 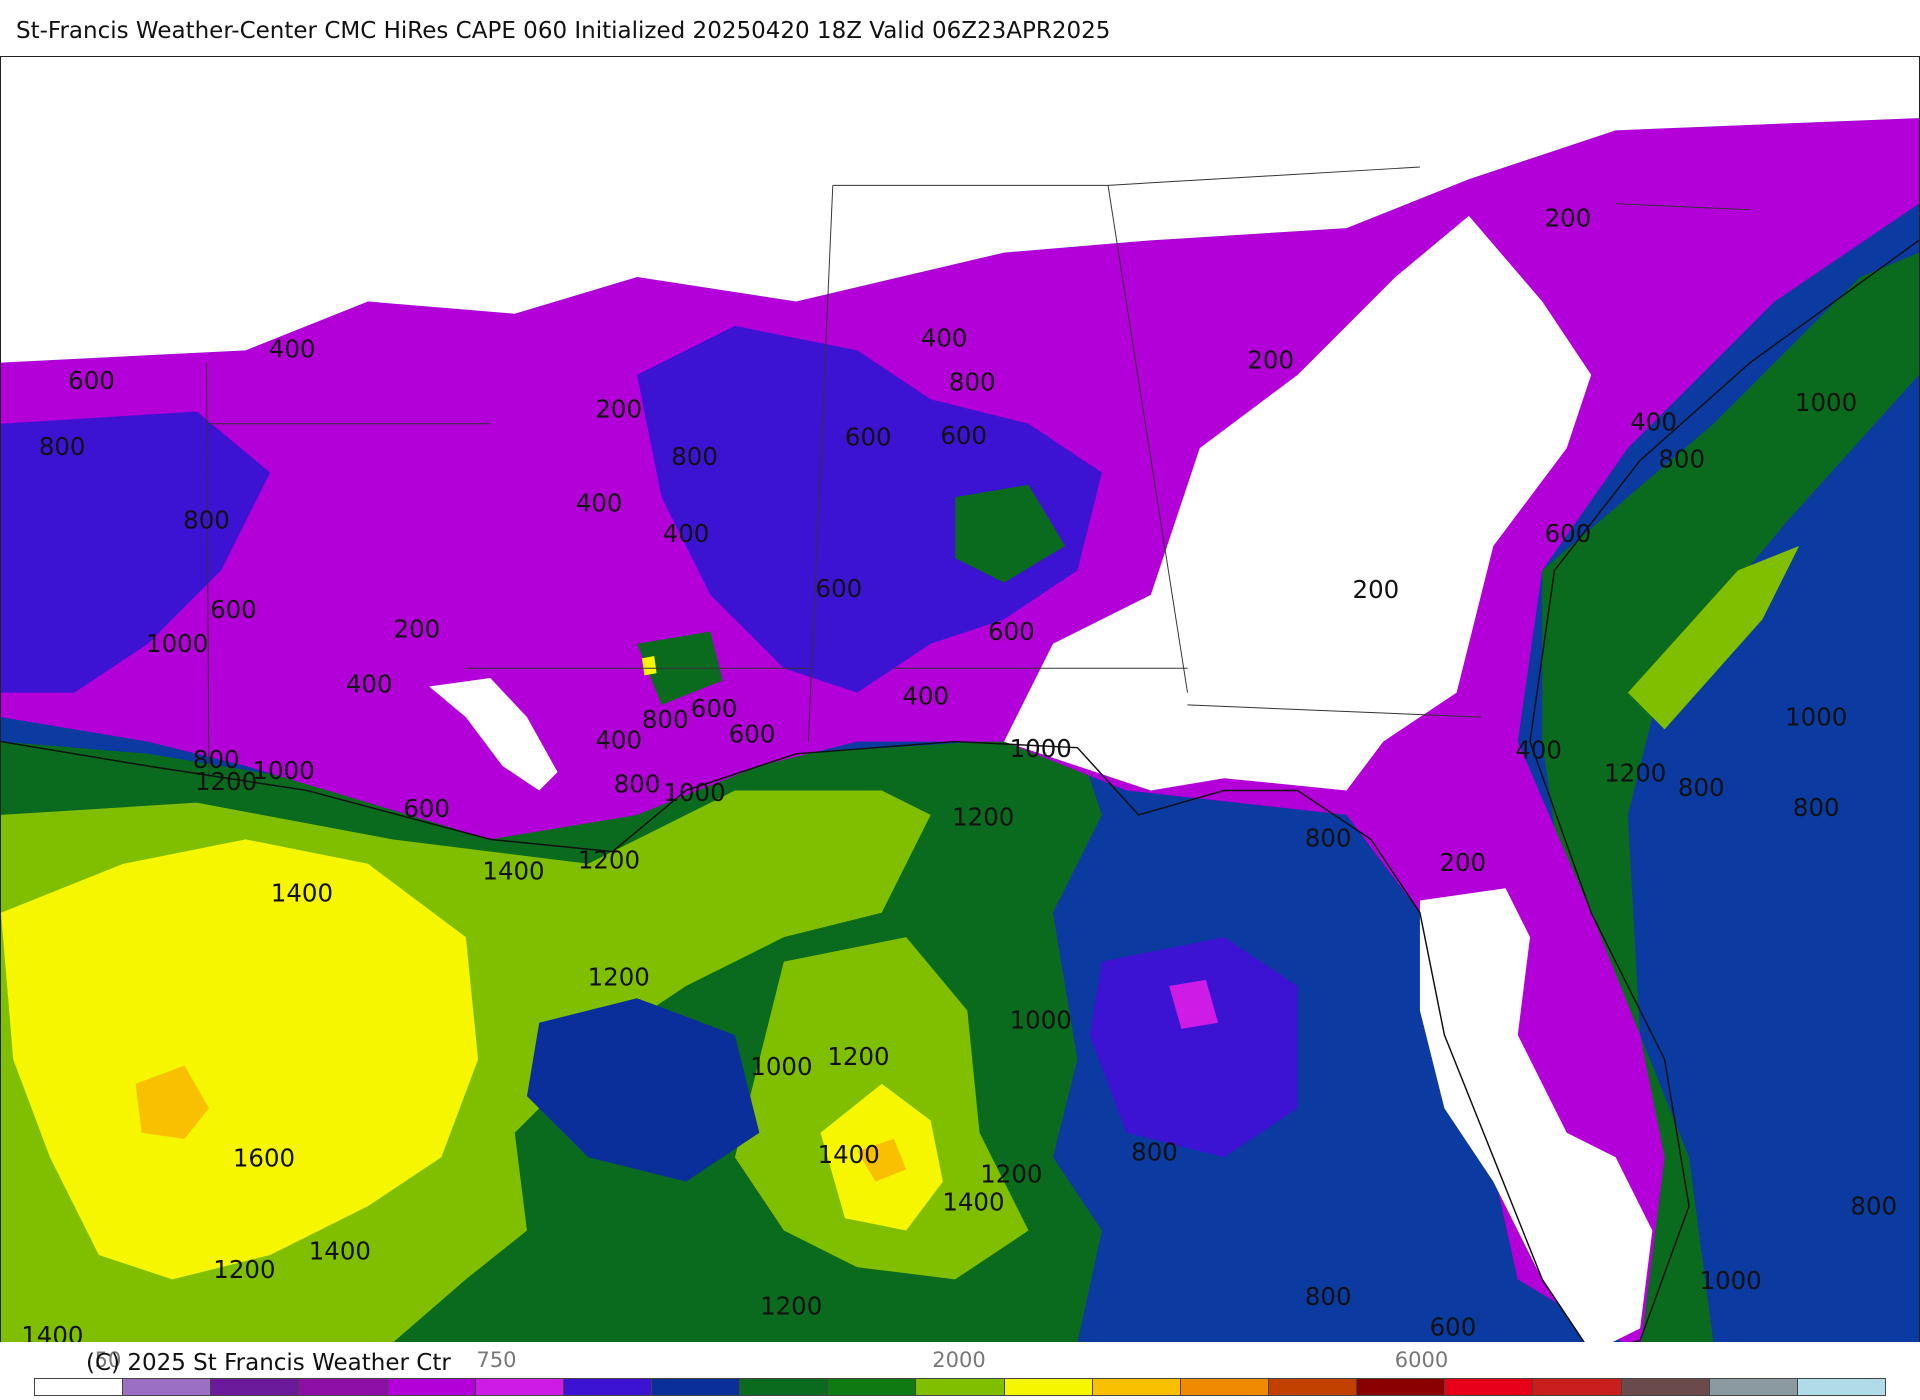 I want to click on land-yellow-dot, so click(x=649, y=665).